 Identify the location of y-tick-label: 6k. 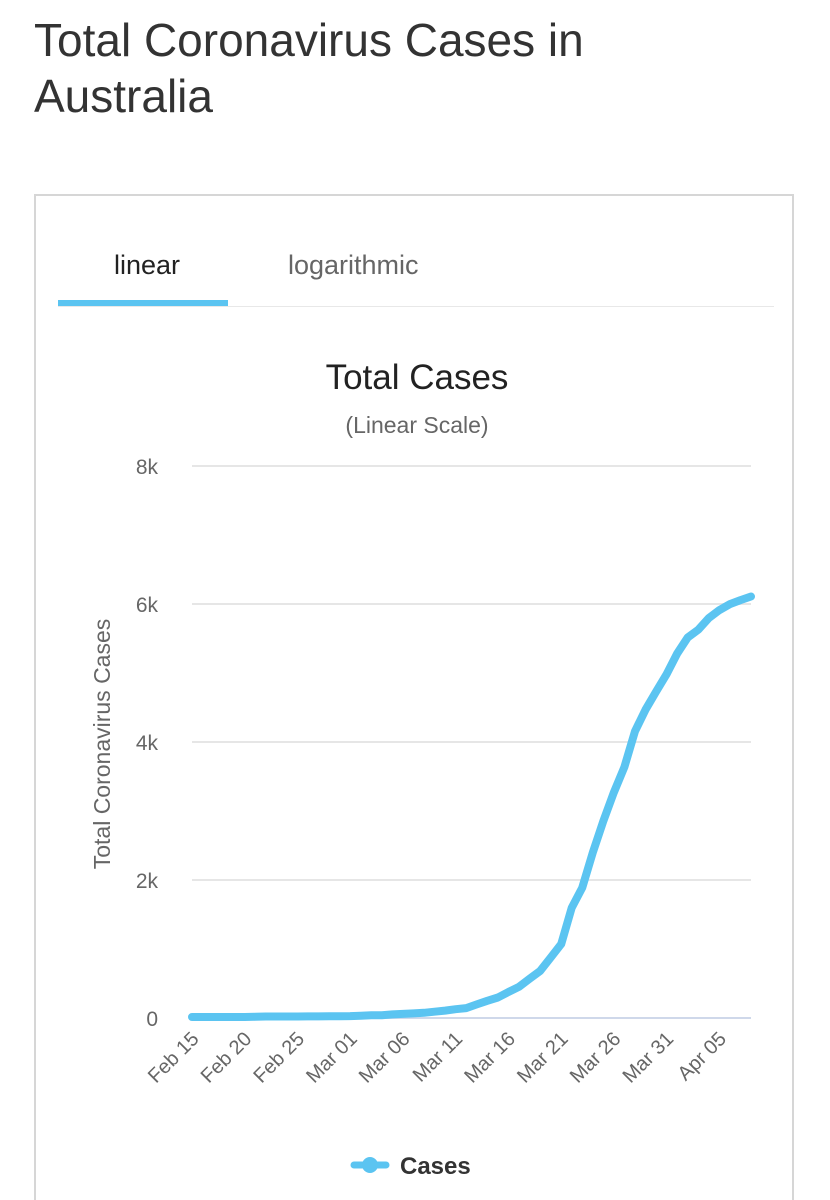
(147, 605).